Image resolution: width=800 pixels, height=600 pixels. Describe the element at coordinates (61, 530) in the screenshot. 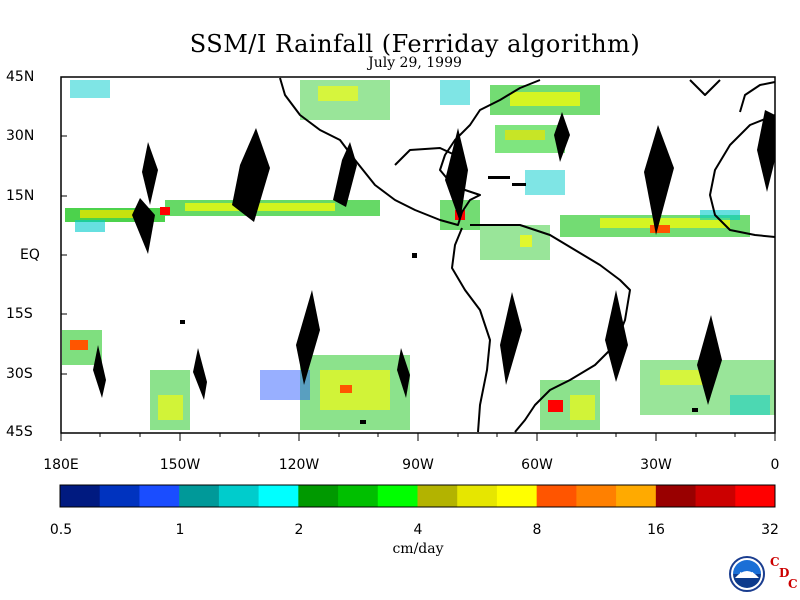

I see `colorbar-label-0-5: 0.5` at that location.